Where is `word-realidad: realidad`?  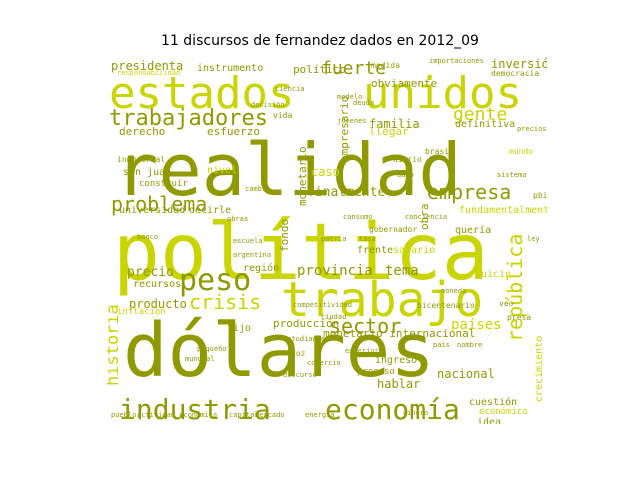 word-realidad: realidad is located at coordinates (288, 170).